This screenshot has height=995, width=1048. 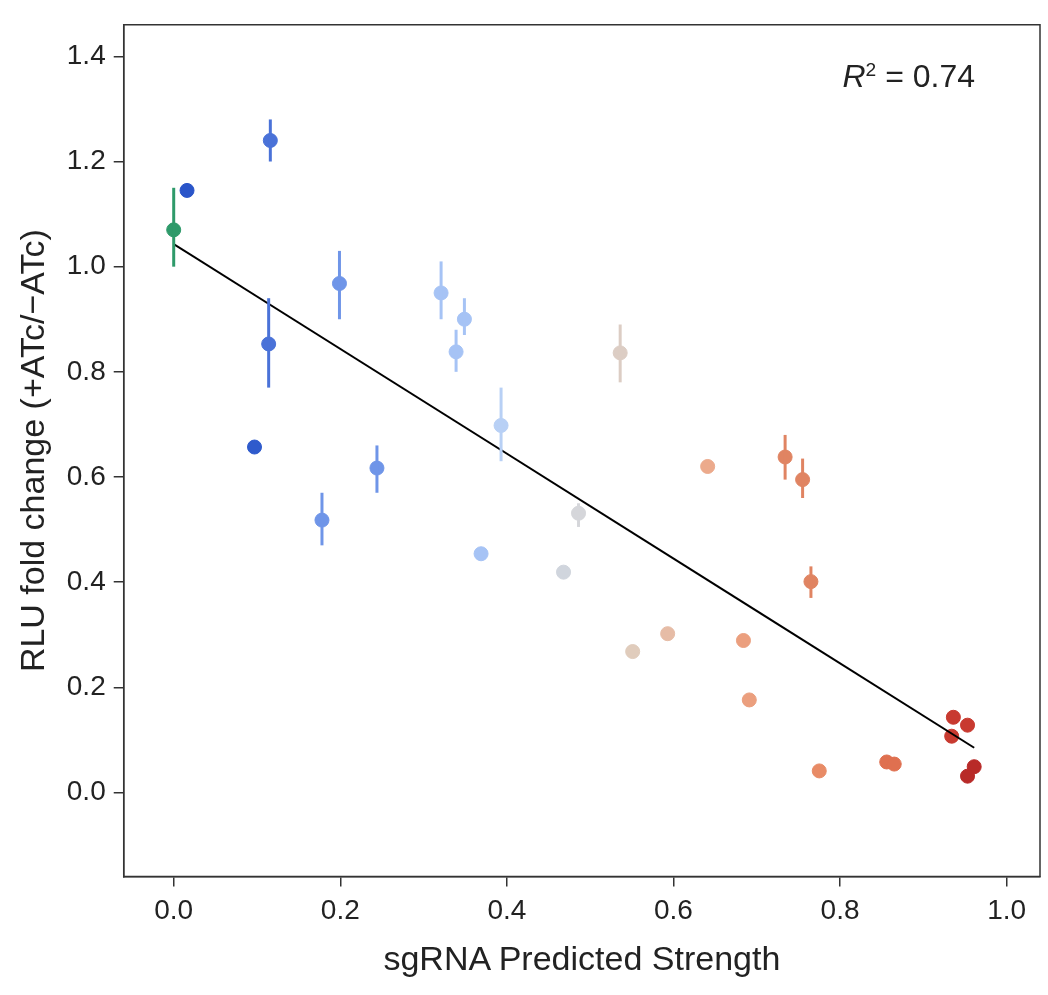 I want to click on x-tick-label: 0.8, so click(x=840, y=910).